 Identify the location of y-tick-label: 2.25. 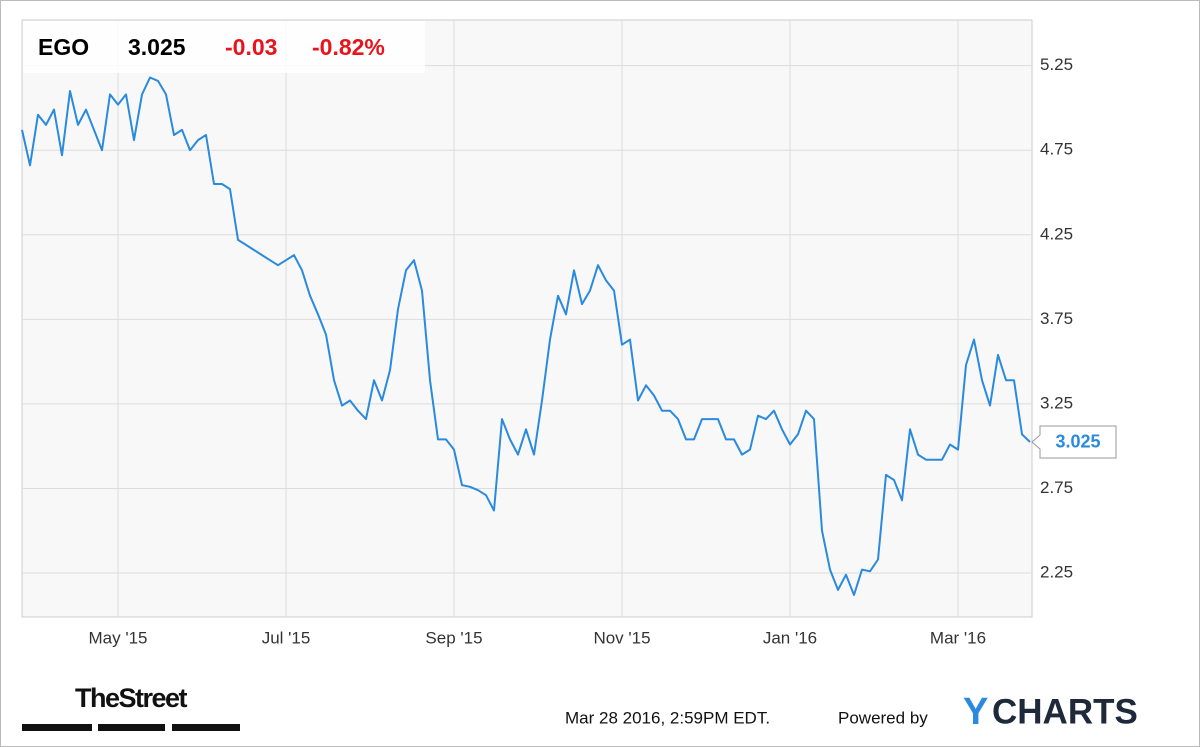
(1056, 572).